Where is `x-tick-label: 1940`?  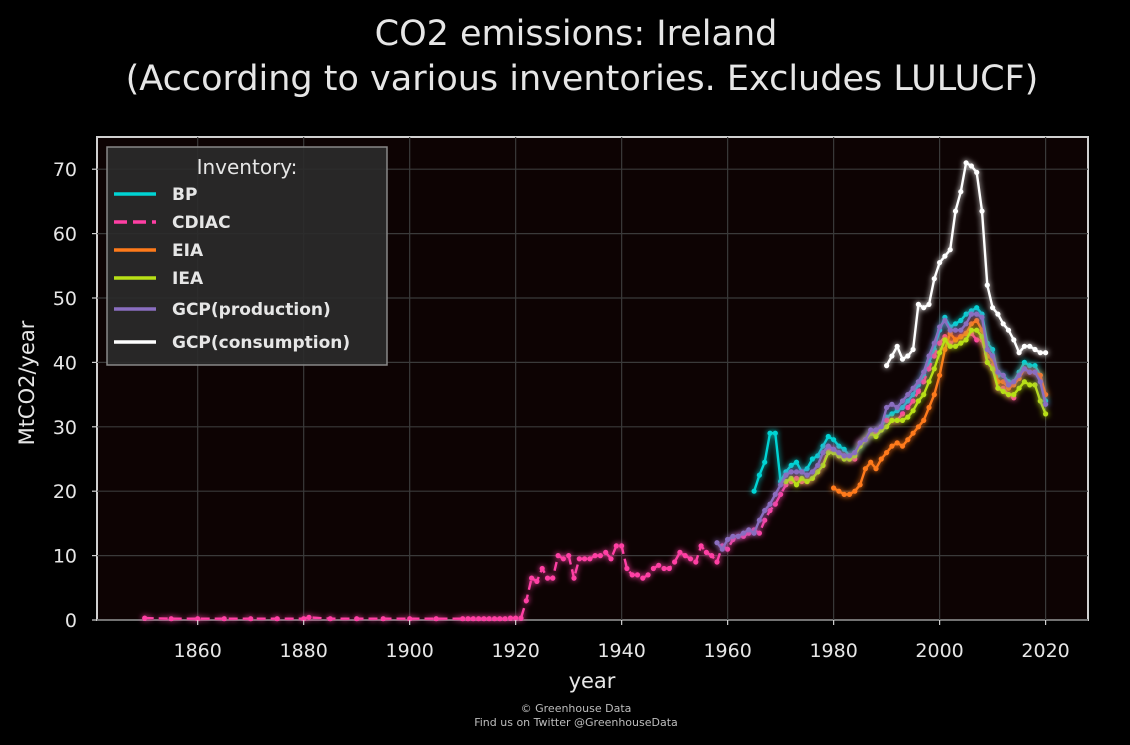
x-tick-label: 1940 is located at coordinates (621, 651).